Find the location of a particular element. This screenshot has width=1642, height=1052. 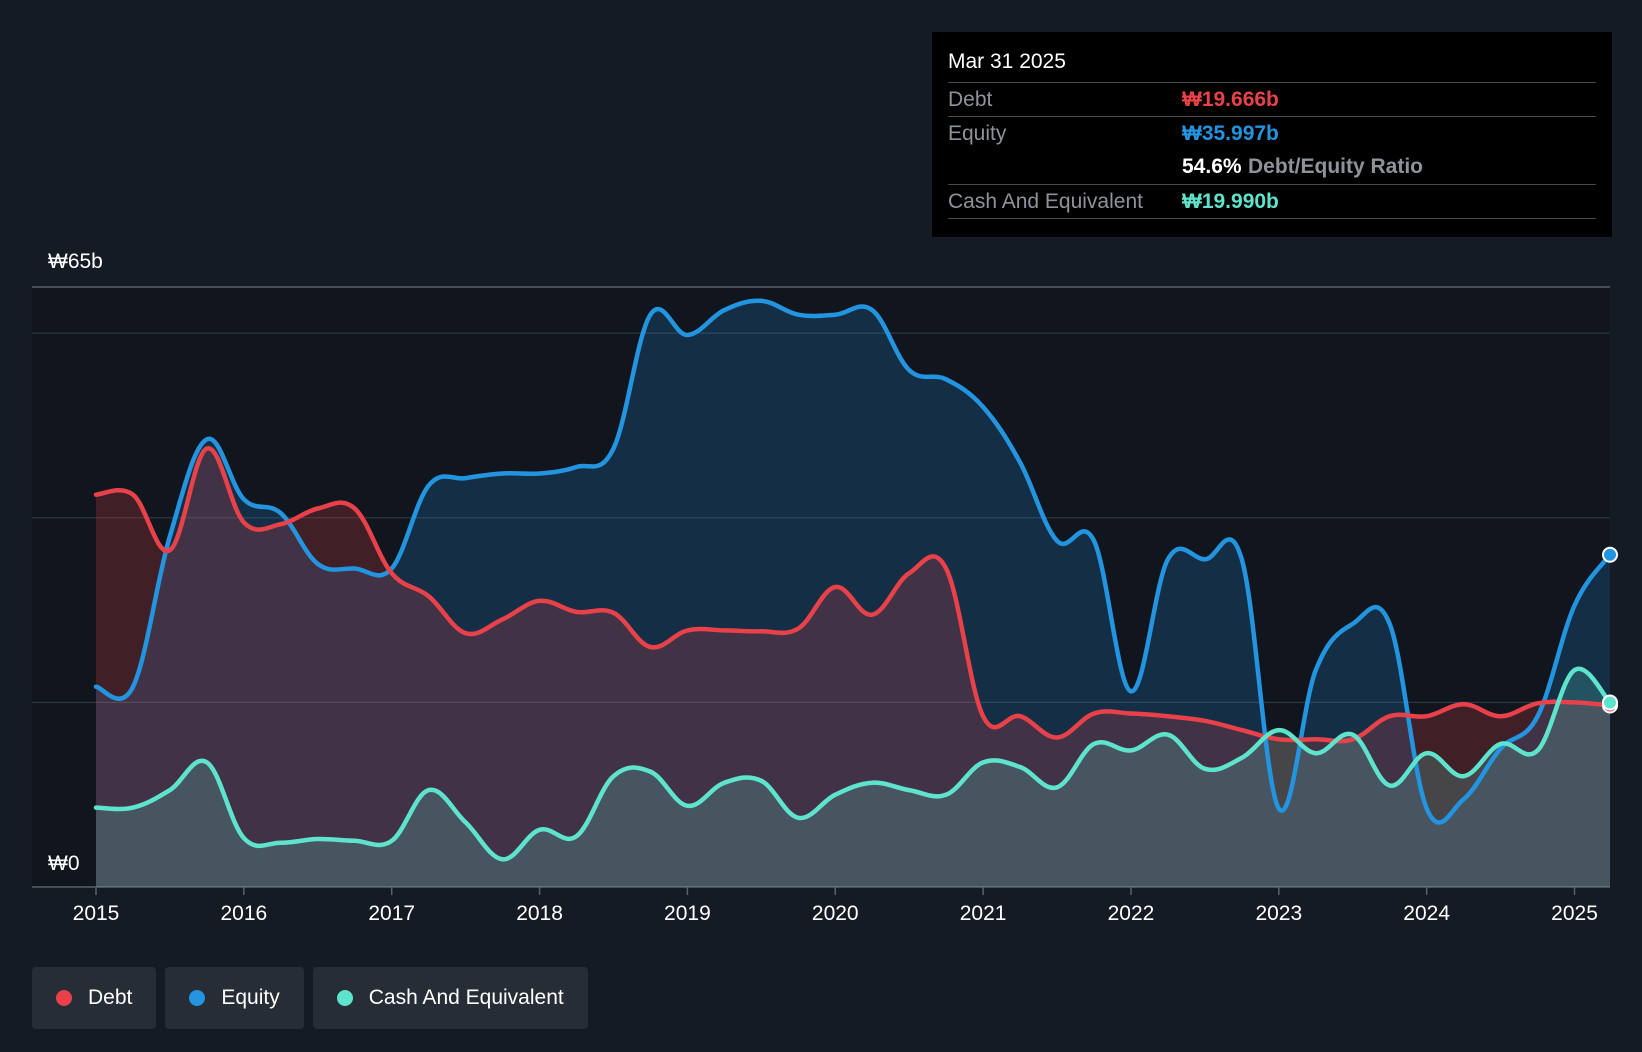

tooltip-row-debt: Debt ₩19.666b is located at coordinates (1272, 99).